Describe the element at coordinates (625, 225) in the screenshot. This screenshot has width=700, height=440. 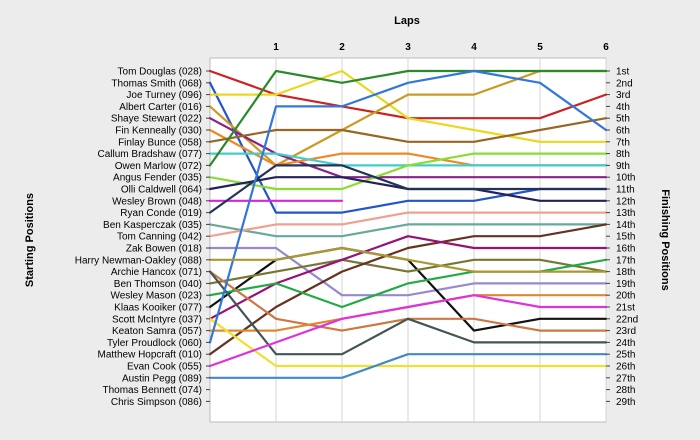
I see `finishing-position-label: 14th` at that location.